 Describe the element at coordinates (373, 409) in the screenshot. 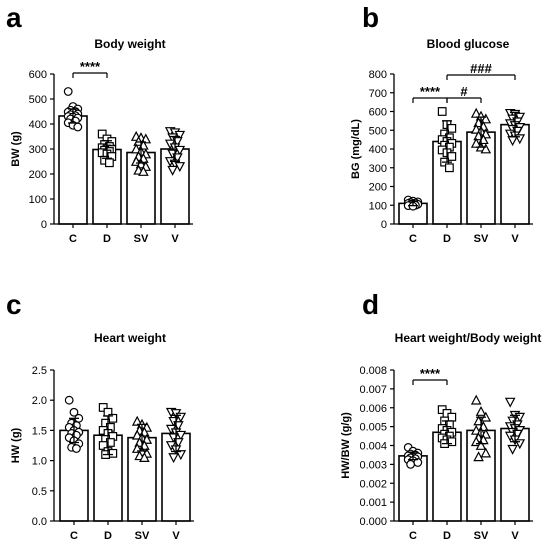

I see `y-tick-label: 0.006` at that location.